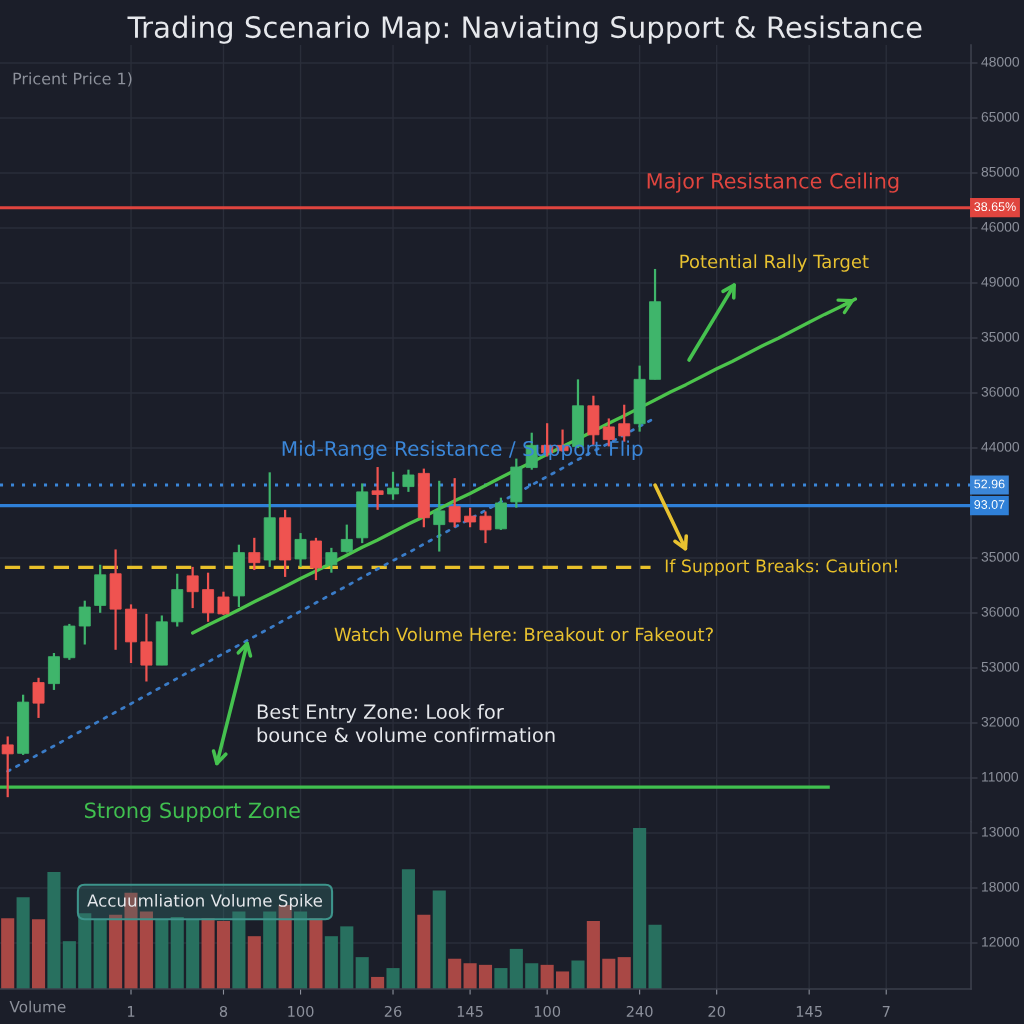 Image resolution: width=1024 pixels, height=1024 pixels. What do you see at coordinates (192, 812) in the screenshot?
I see `ref-line-label: Strong Support Zone` at bounding box center [192, 812].